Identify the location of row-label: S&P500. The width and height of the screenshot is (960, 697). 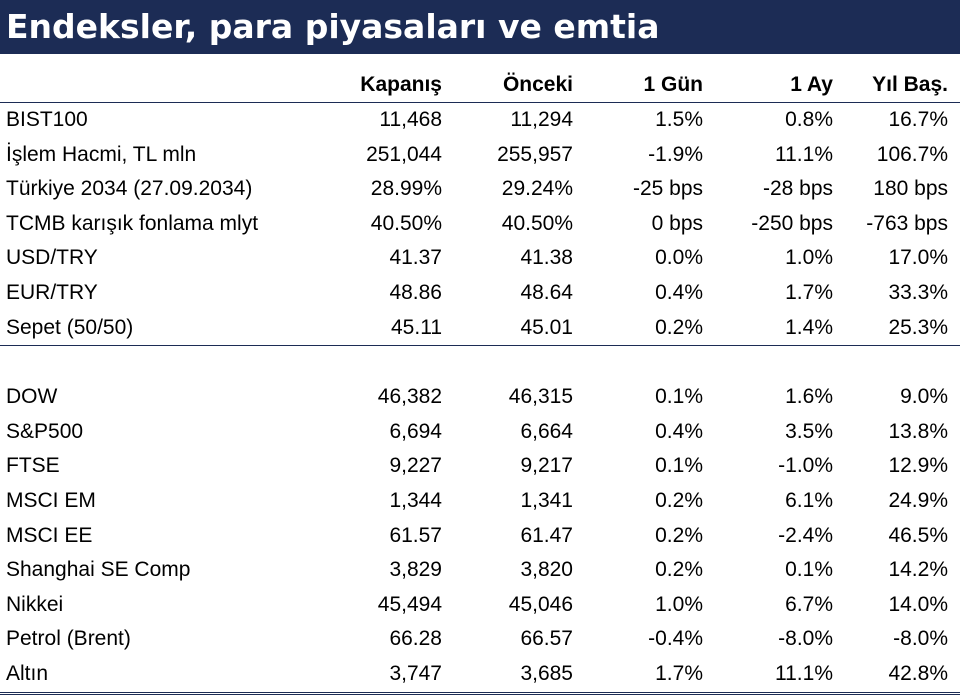
(45, 431).